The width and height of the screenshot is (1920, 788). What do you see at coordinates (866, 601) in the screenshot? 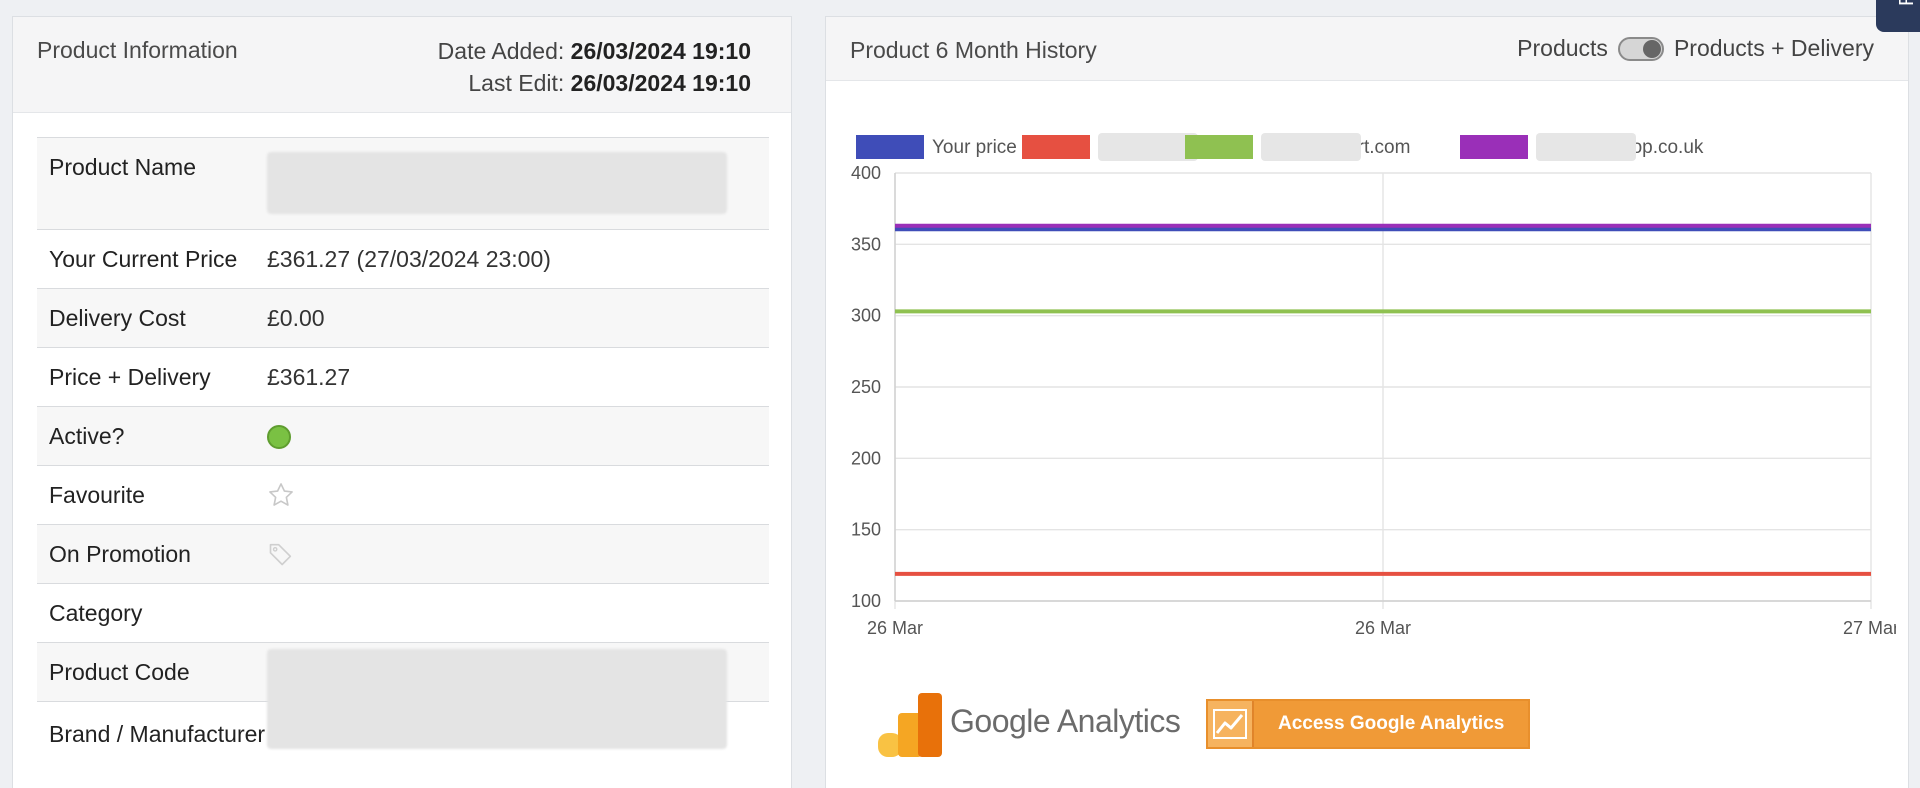
I see `y-tick-label: 100` at bounding box center [866, 601].